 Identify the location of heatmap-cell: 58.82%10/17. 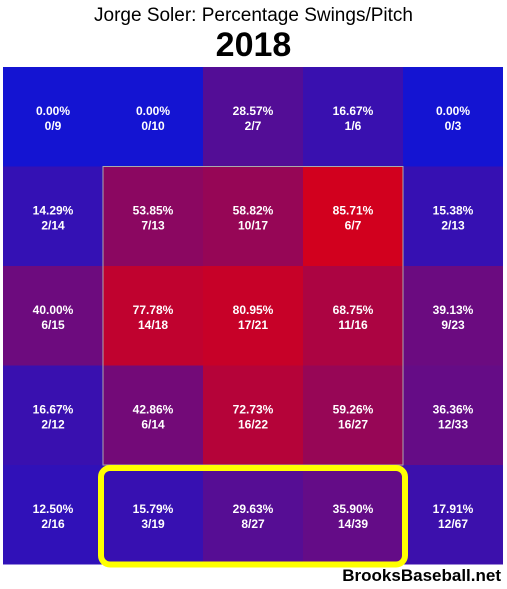
(253, 216).